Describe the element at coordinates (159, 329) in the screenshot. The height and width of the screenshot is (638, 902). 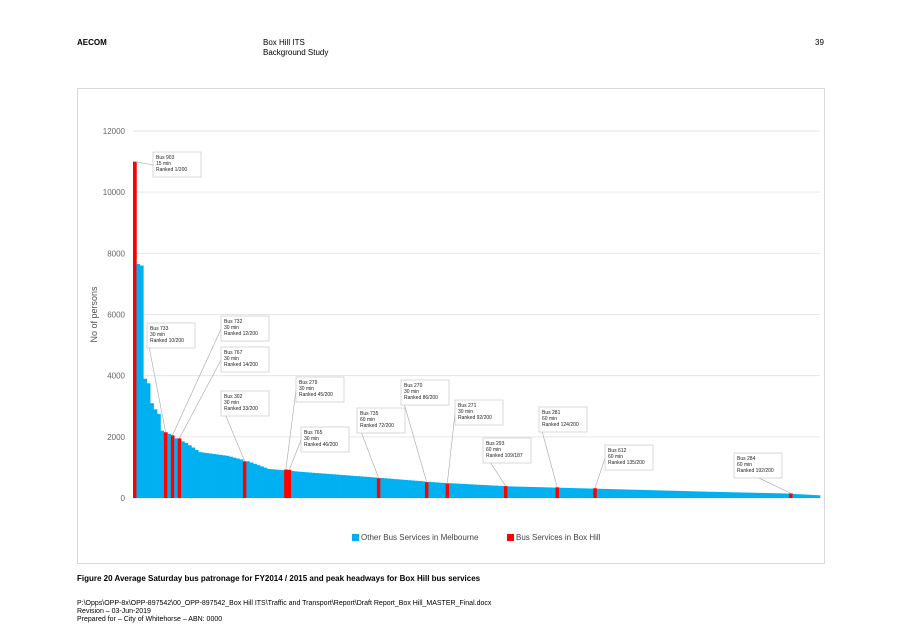
I see `callout-bus-label: Bus 733` at that location.